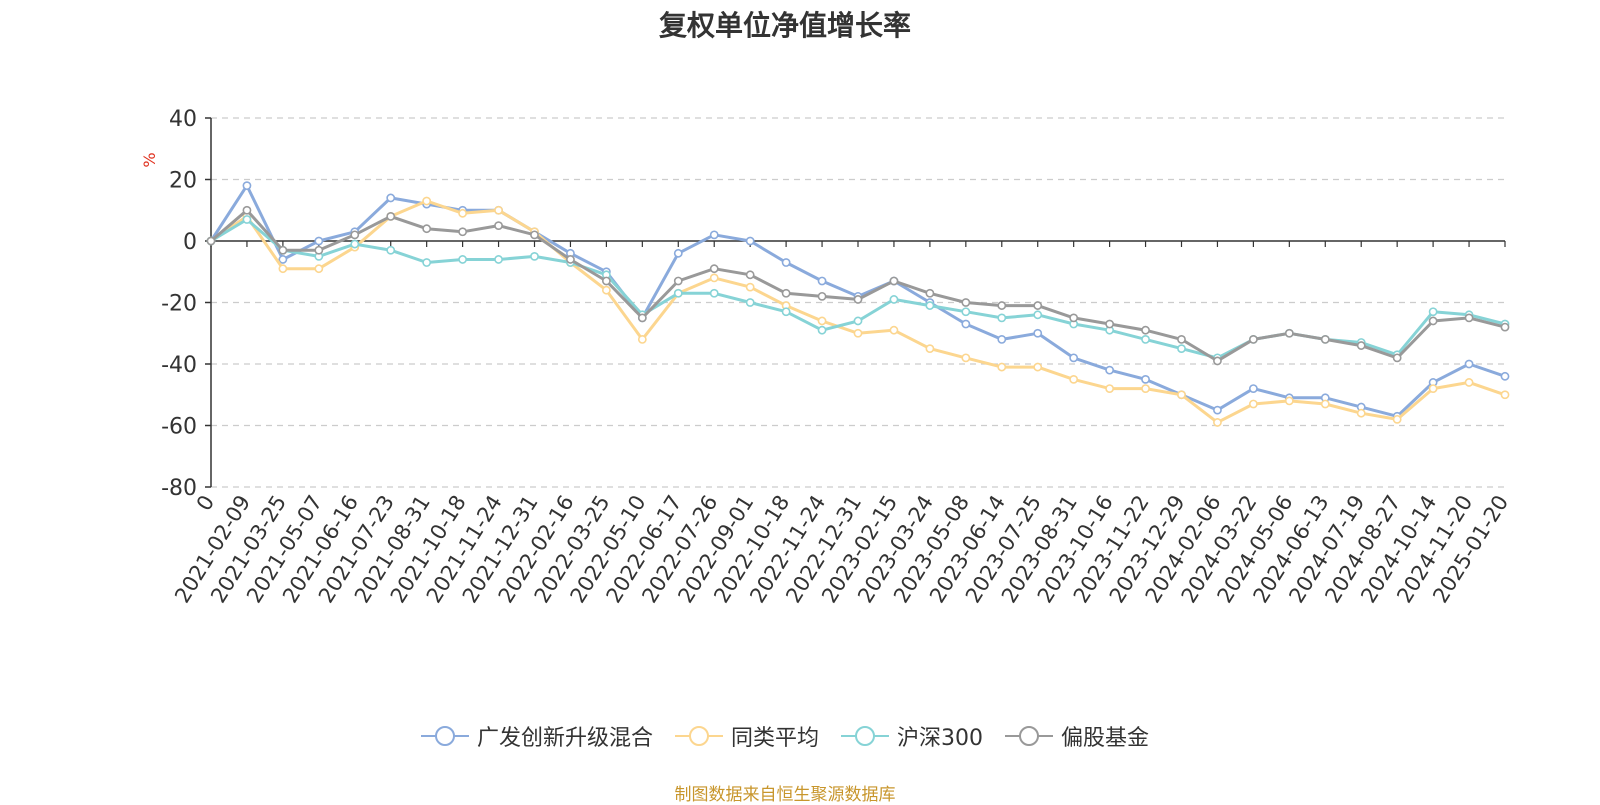 The width and height of the screenshot is (1600, 805). I want to click on y-tick-label: 40, so click(183, 119).